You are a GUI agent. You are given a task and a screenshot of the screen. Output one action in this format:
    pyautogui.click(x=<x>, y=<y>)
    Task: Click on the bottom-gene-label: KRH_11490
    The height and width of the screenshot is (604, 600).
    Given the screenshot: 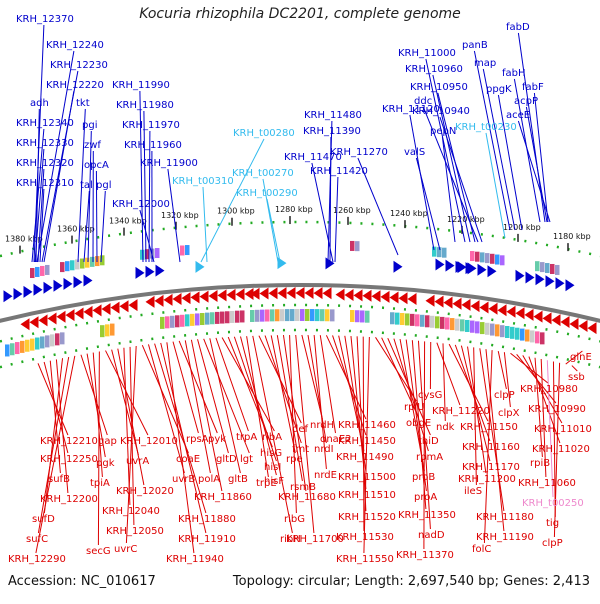 What is the action you would take?
    pyautogui.click(x=365, y=457)
    